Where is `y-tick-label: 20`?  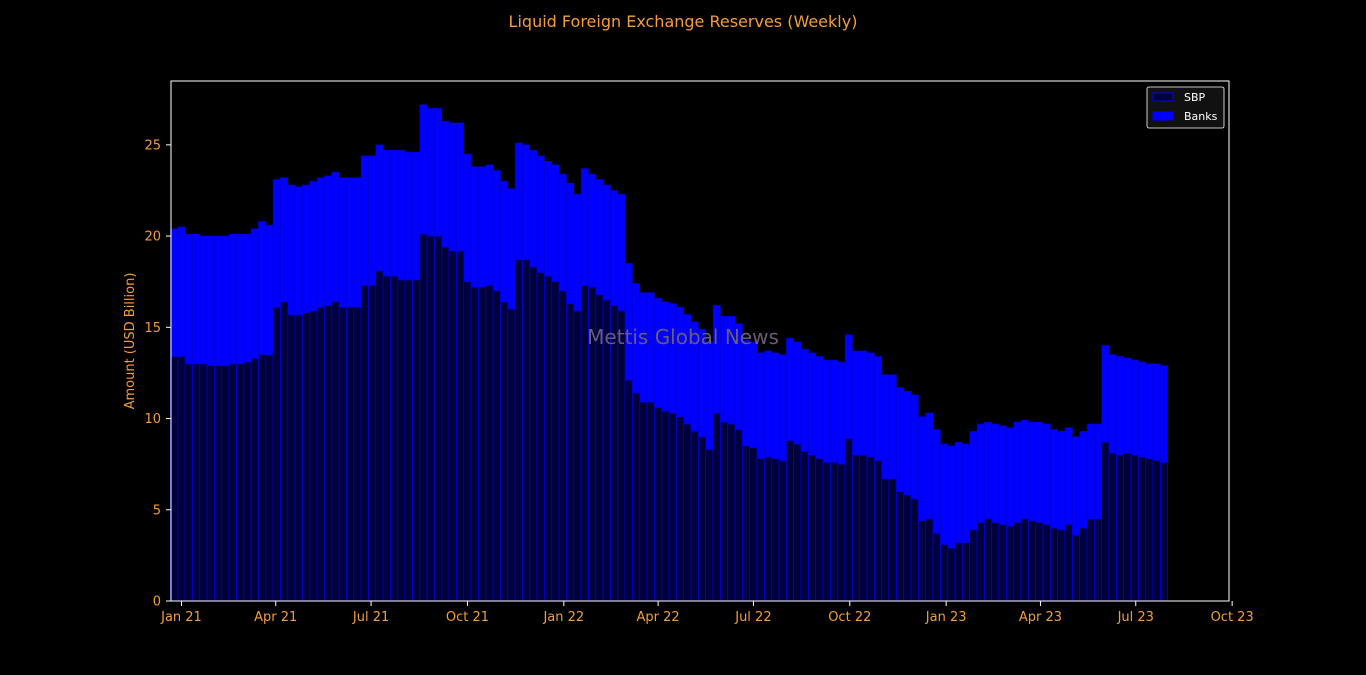 y-tick-label: 20 is located at coordinates (152, 237).